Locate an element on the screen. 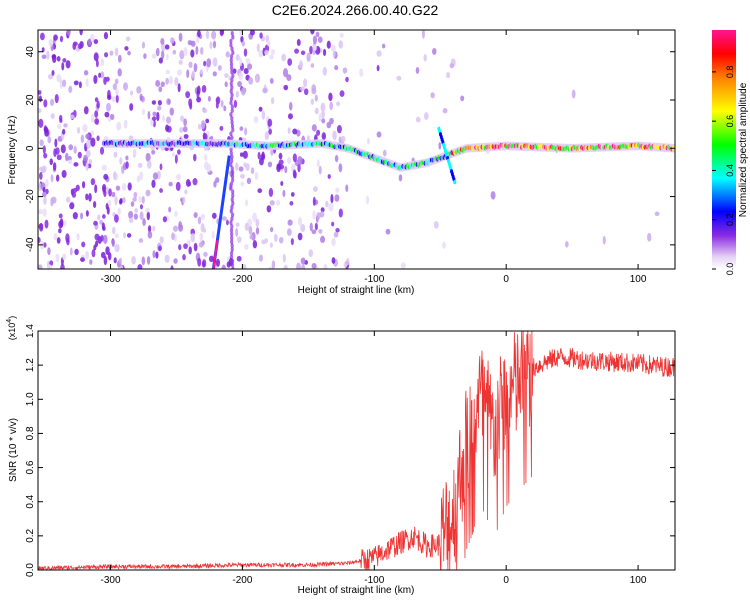 This screenshot has height=600, width=750. spectrogram-y-tick-label: 20 is located at coordinates (30, 100).